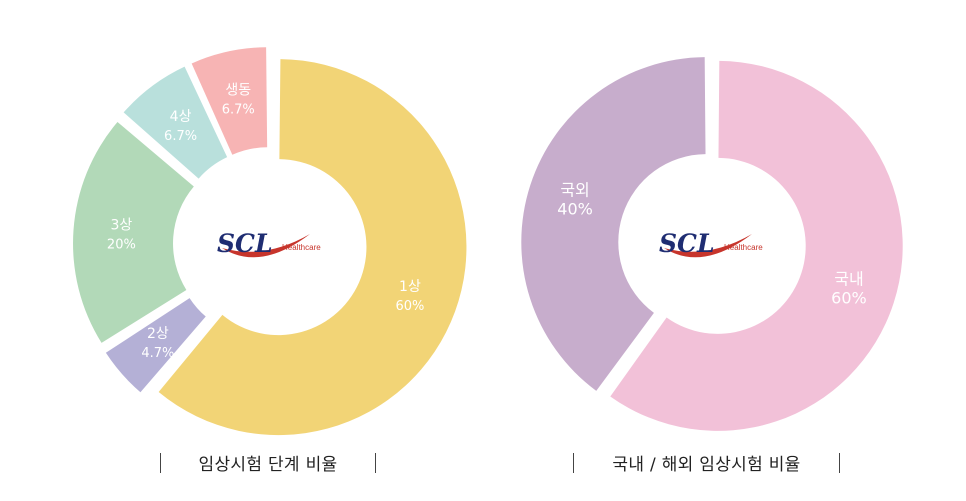 The width and height of the screenshot is (966, 501). I want to click on chart-1-title: 임상시험 단계 비율, so click(268, 465).